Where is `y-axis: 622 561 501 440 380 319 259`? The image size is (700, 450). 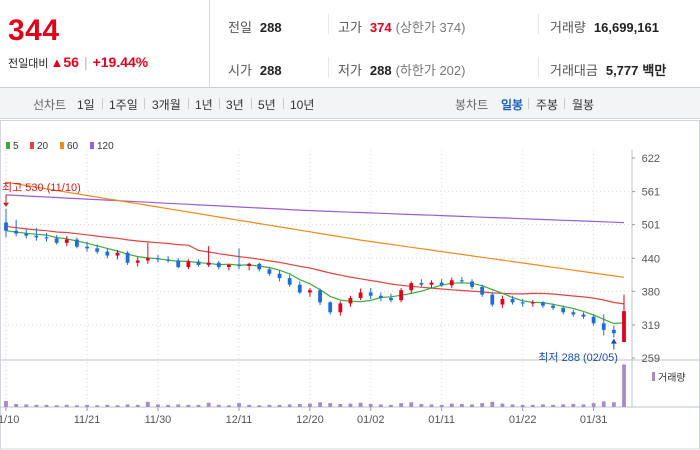
y-axis: 622 561 501 440 380 319 259 is located at coordinates (646, 259).